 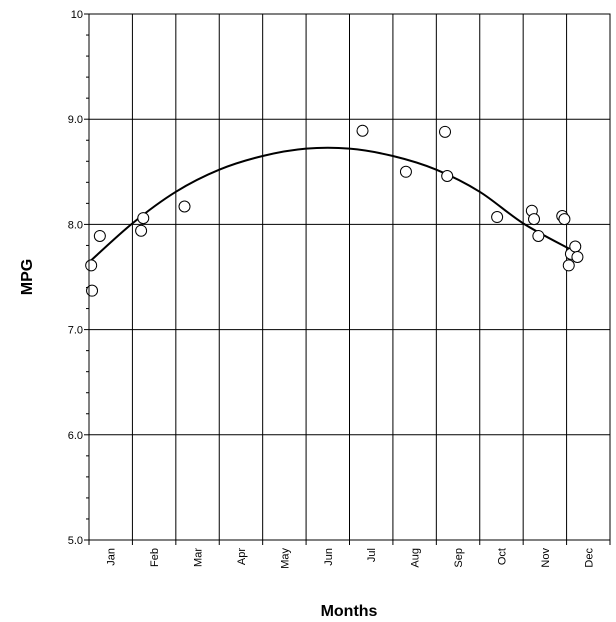 What do you see at coordinates (416, 558) in the screenshot?
I see `x-tick-label: Aug` at bounding box center [416, 558].